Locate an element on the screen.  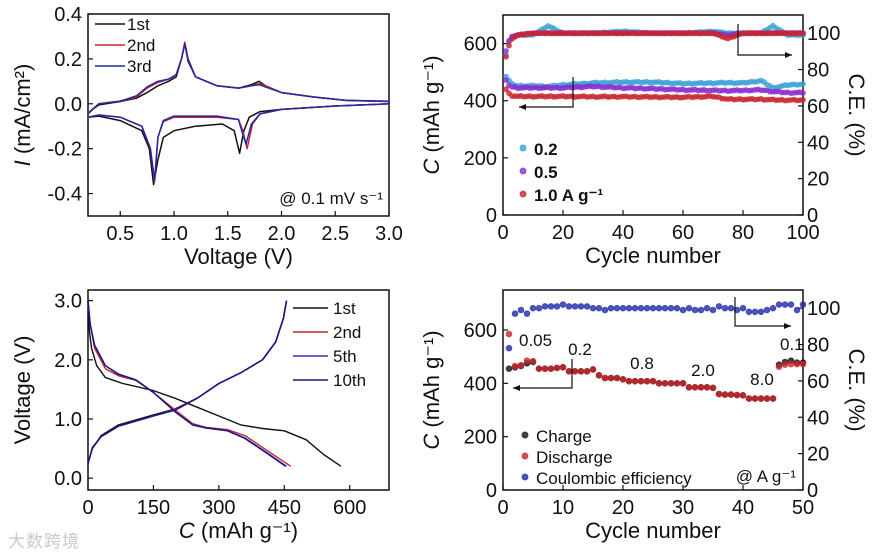
scan-rate-annotation: @ 0.1 mV s⁻¹ is located at coordinates (331, 198).